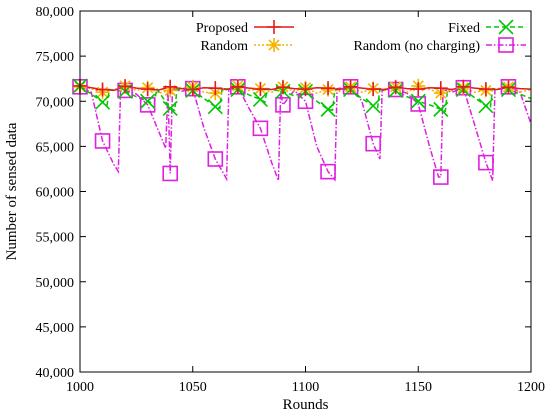  Describe the element at coordinates (531, 387) in the screenshot. I see `x-tick-label: 1200` at that location.